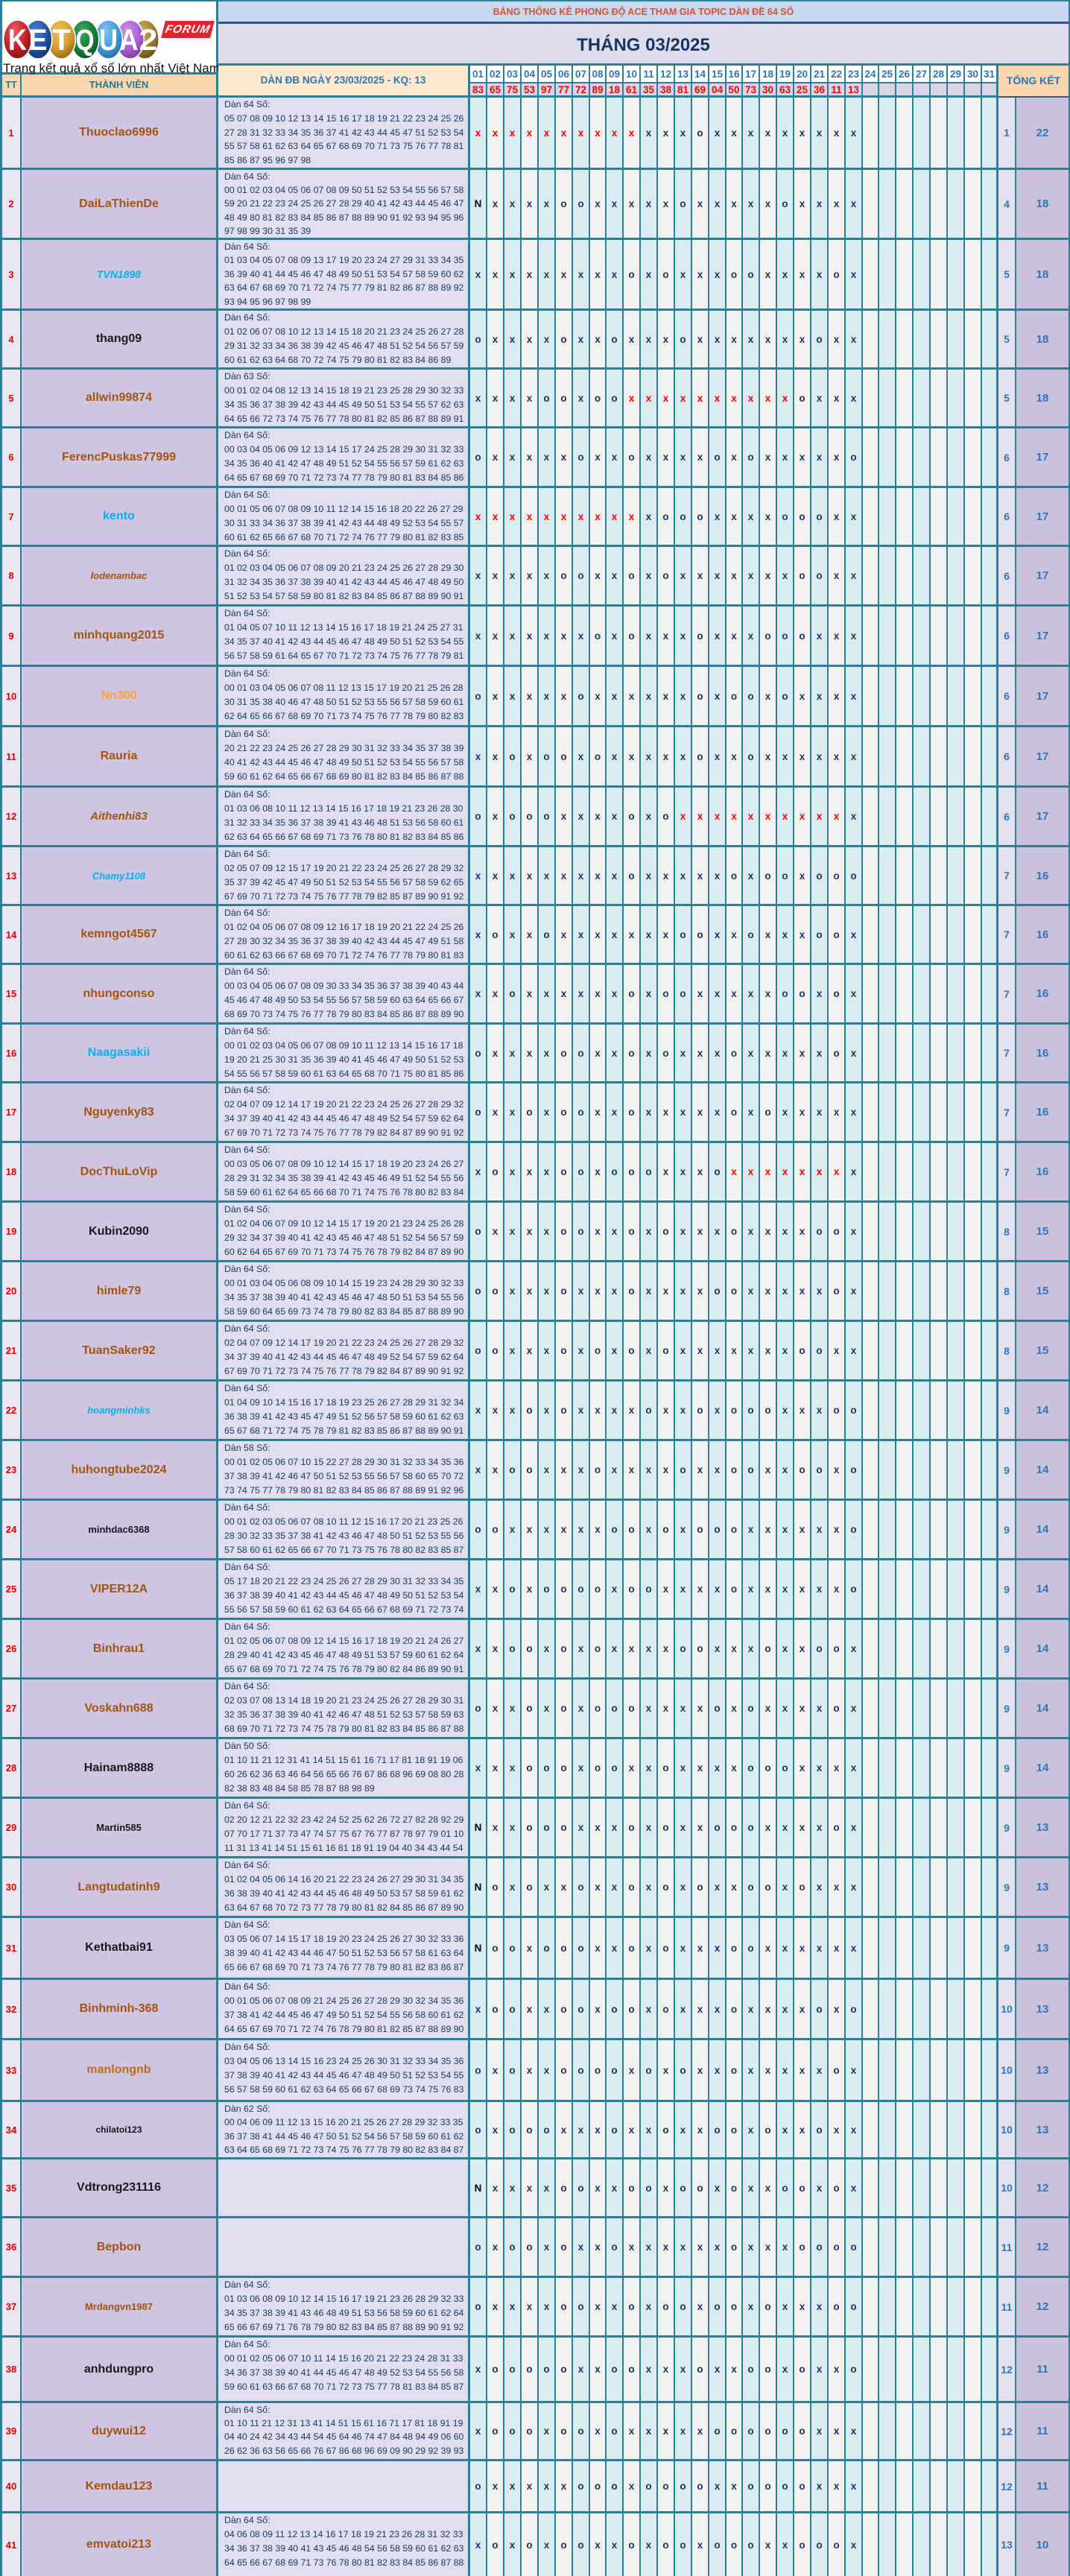 Image resolution: width=1070 pixels, height=2576 pixels. I want to click on svg-text: 2, so click(148, 40).